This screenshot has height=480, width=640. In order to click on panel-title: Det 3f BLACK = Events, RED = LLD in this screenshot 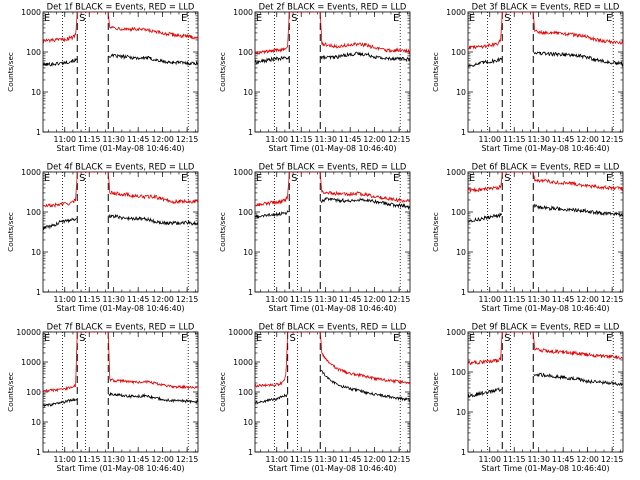, I will do `click(546, 7)`.